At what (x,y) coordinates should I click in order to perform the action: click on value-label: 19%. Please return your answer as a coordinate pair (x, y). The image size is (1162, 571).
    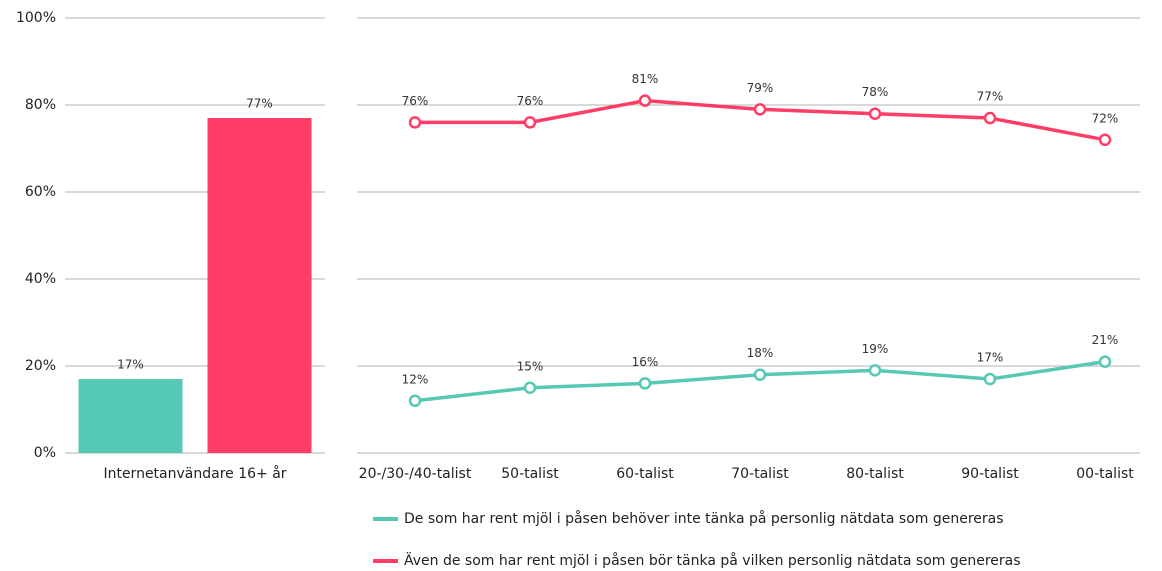
    Looking at the image, I should click on (875, 349).